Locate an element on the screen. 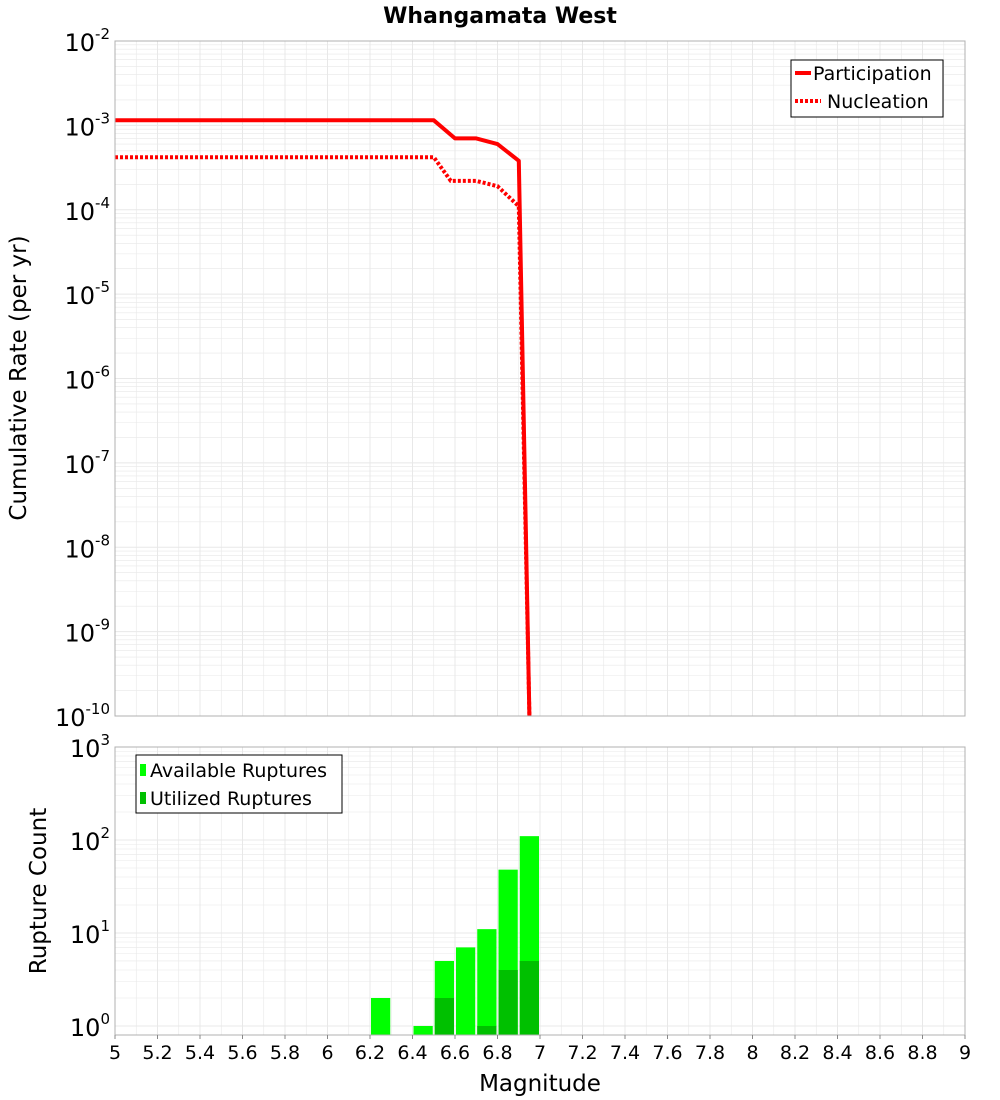 Image resolution: width=1000 pixels, height=1100 pixels. count-y-axis-label: Rupture Count is located at coordinates (39, 891).